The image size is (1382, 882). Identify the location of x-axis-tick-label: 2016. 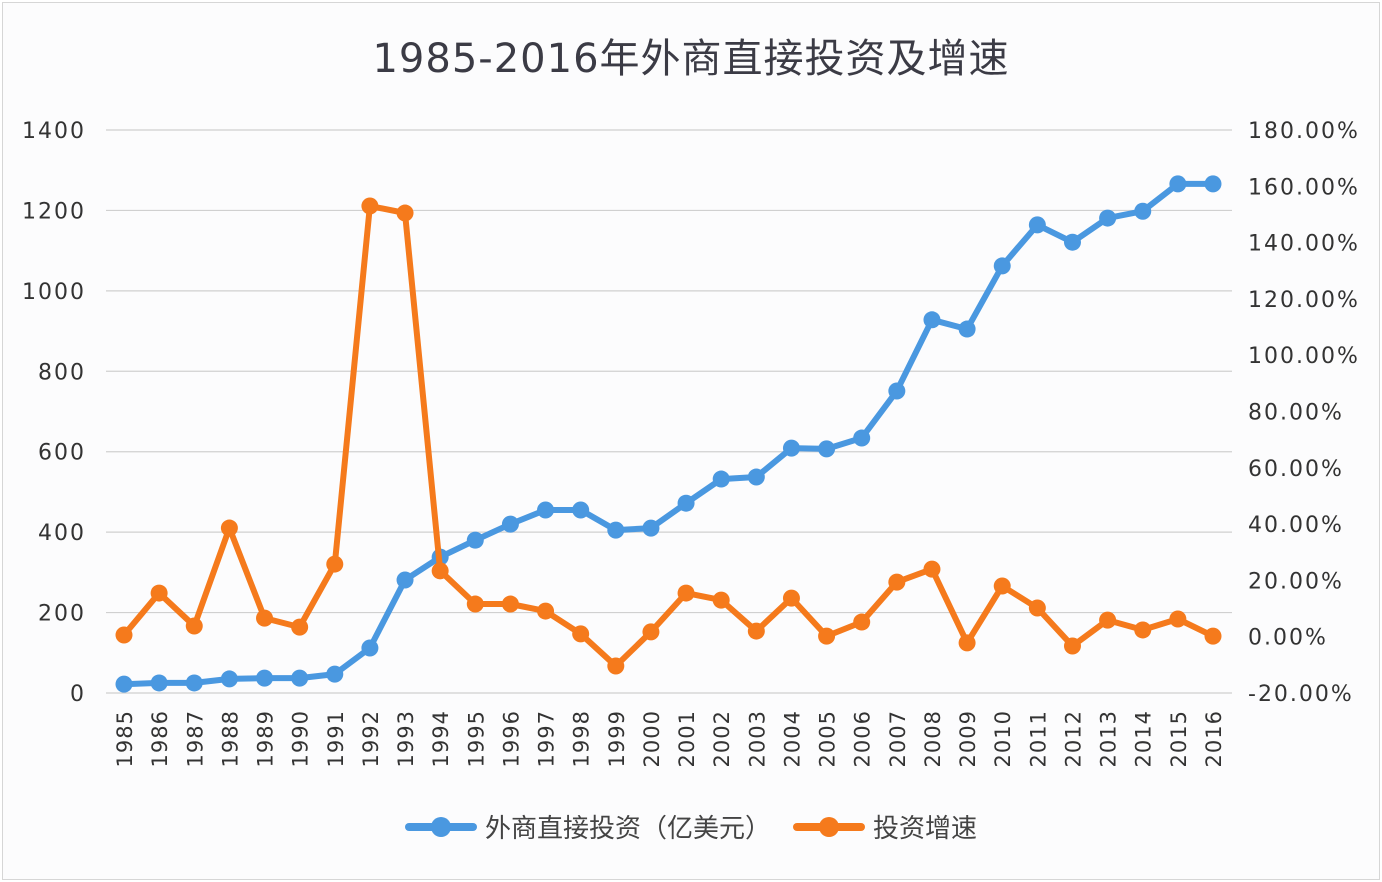
(1214, 738).